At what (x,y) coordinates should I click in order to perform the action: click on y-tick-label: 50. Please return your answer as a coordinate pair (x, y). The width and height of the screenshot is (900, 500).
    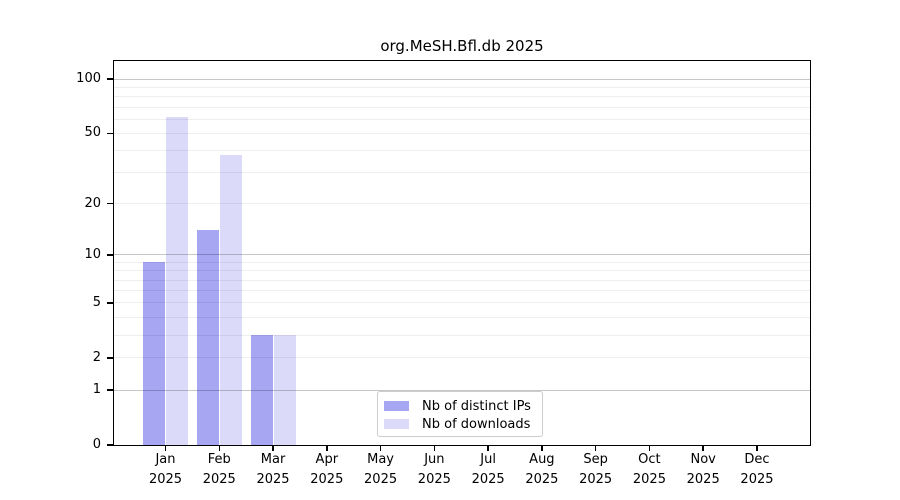
    Looking at the image, I should click on (92, 133).